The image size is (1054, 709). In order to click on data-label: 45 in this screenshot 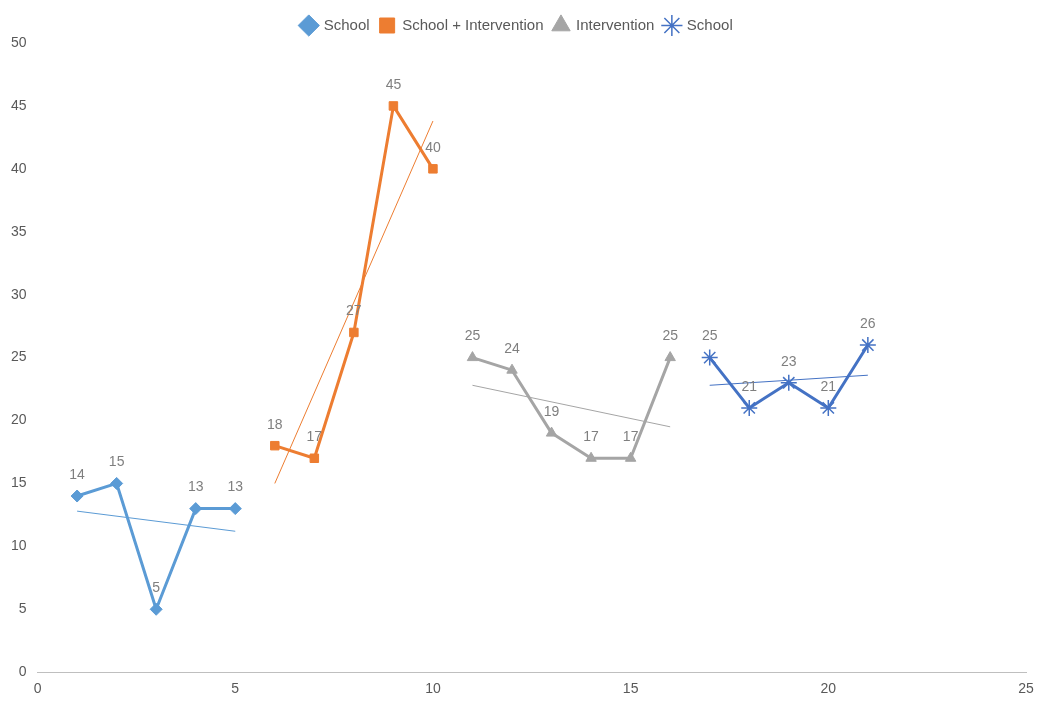, I will do `click(393, 83)`.